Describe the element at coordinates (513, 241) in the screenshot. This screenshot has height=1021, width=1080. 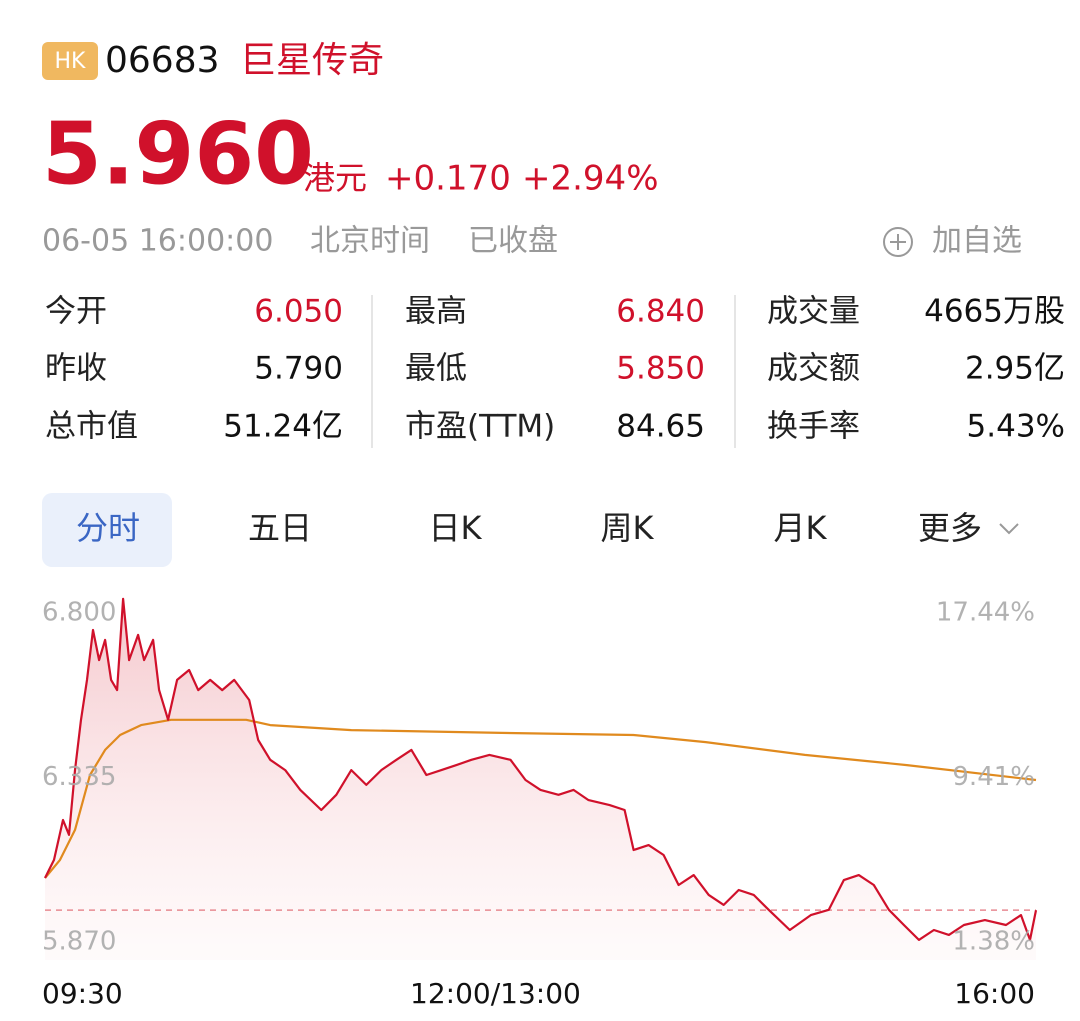
I see `market-state: 已收盘` at that location.